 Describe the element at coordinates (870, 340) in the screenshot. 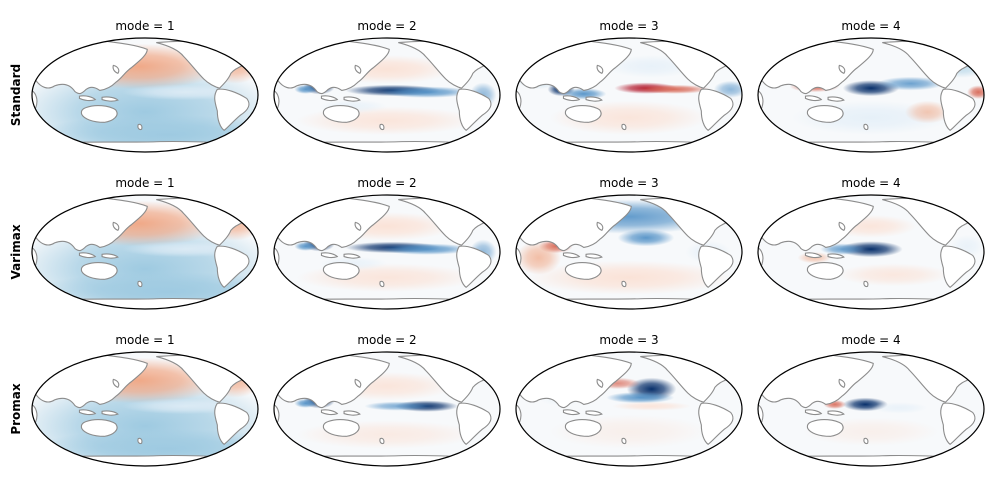

I see `panel-title: mode = 4` at that location.